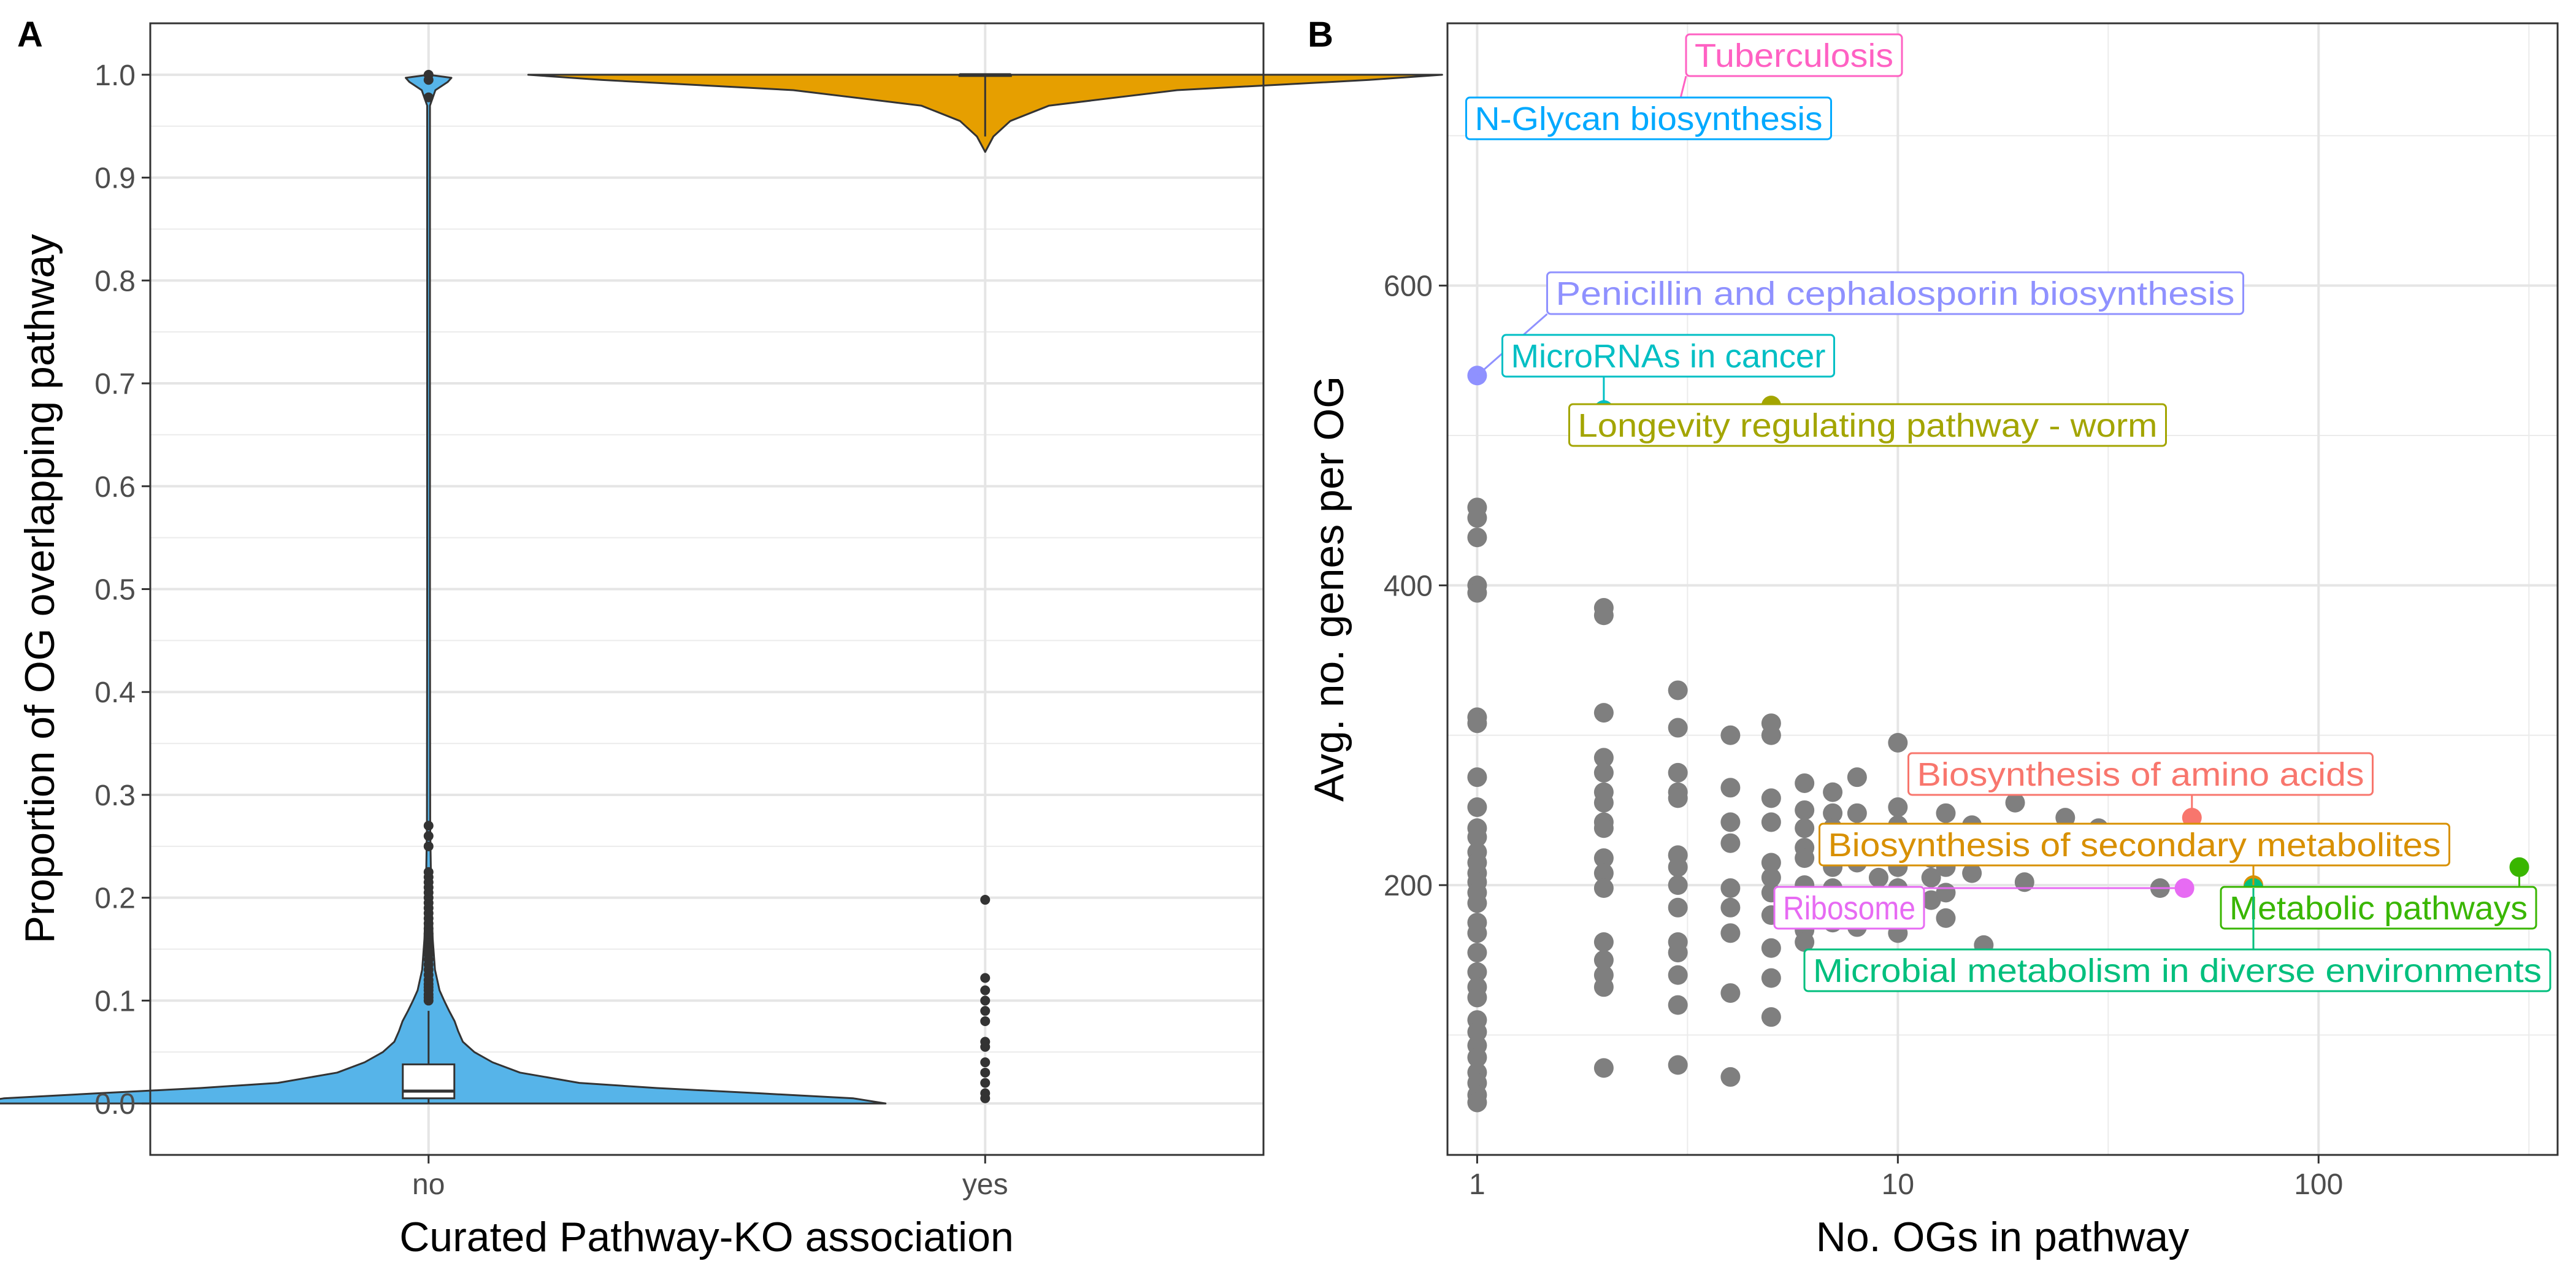  What do you see at coordinates (1794, 55) in the screenshot?
I see `point-label-text: Tuberculosis` at bounding box center [1794, 55].